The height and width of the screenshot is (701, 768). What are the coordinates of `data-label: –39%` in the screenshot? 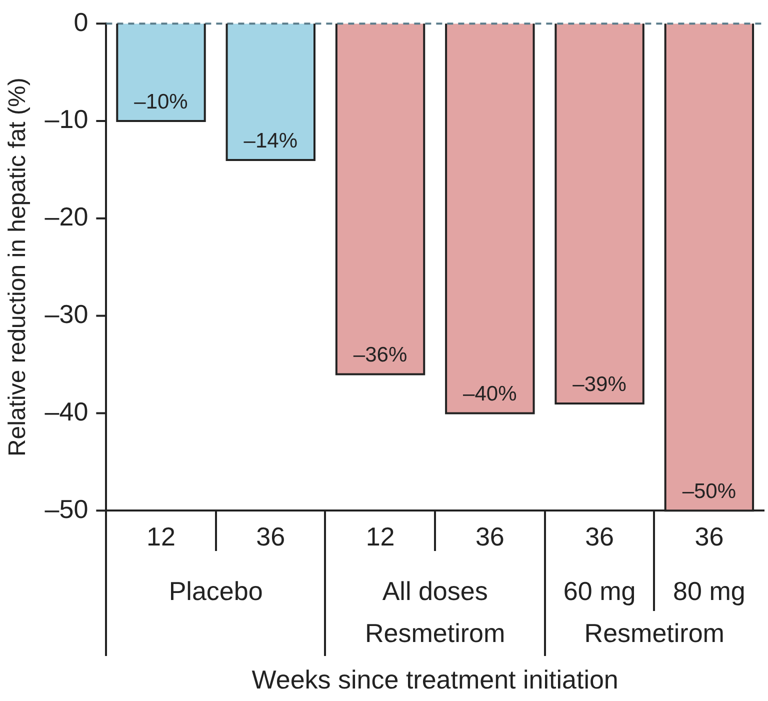 It's located at (599, 384).